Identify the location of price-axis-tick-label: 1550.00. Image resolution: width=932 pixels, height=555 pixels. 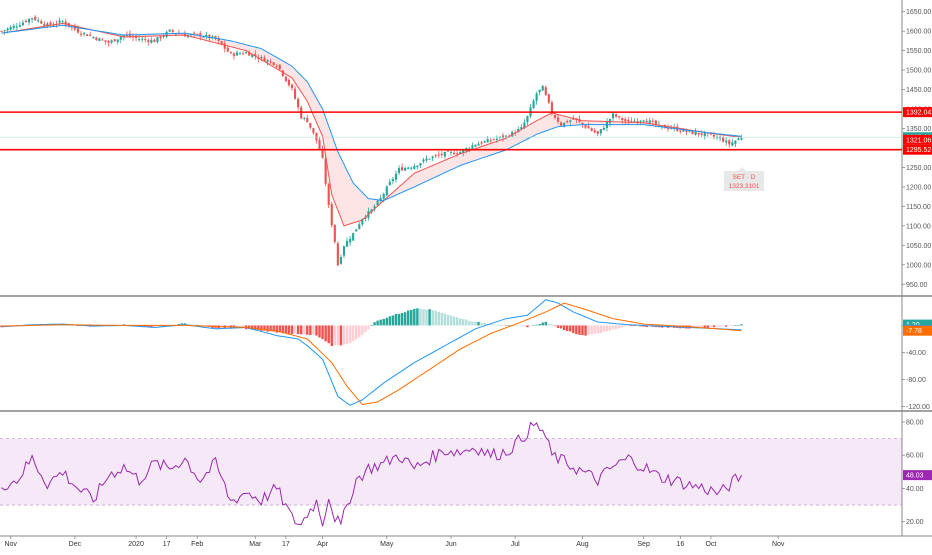
(918, 51).